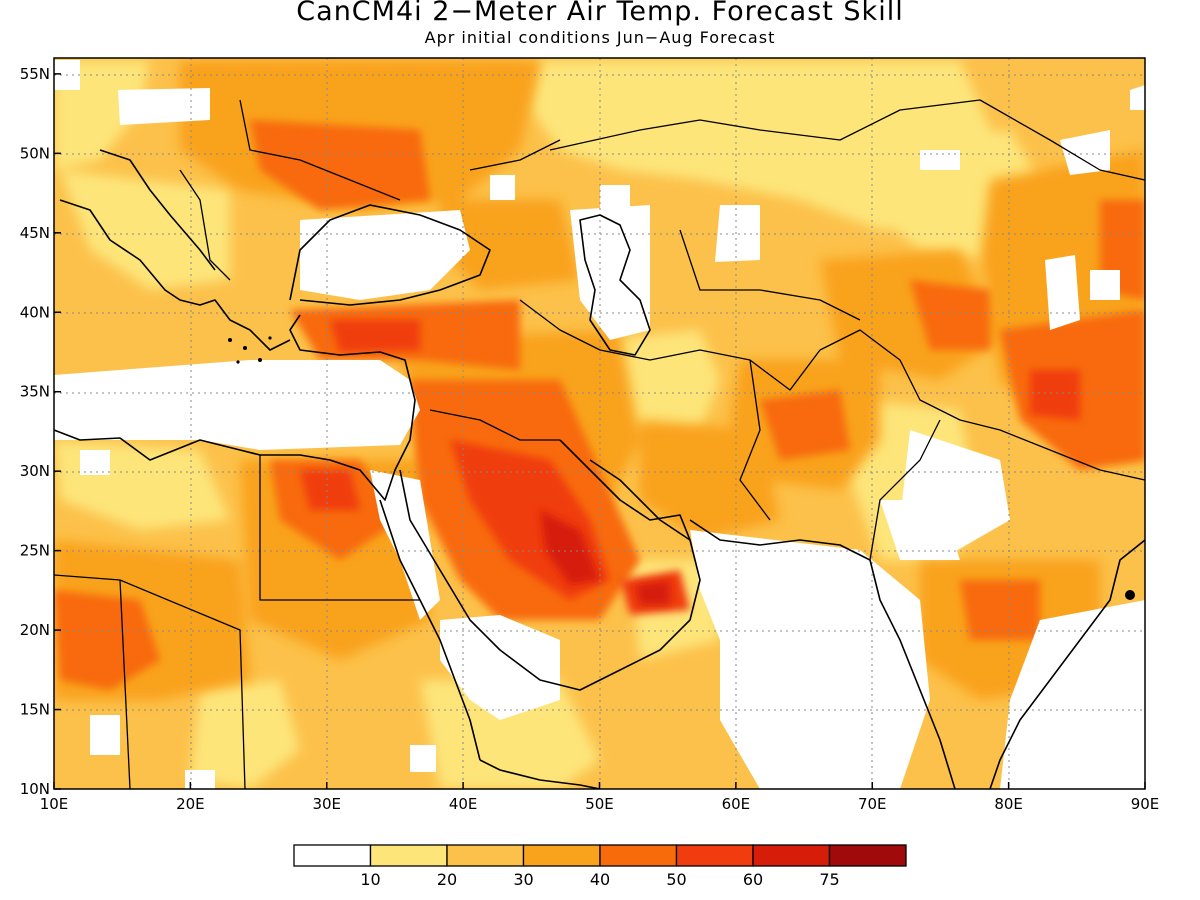 The width and height of the screenshot is (1200, 900). What do you see at coordinates (829, 879) in the screenshot?
I see `colorbar-label: 75` at bounding box center [829, 879].